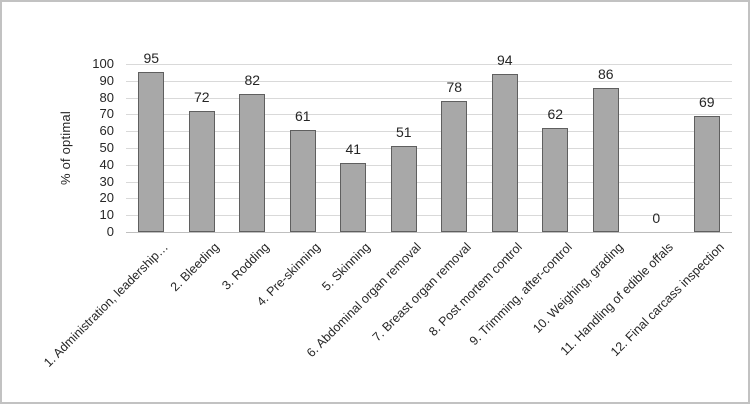  Describe the element at coordinates (106, 215) in the screenshot. I see `y-axis-tick-label: 10` at that location.